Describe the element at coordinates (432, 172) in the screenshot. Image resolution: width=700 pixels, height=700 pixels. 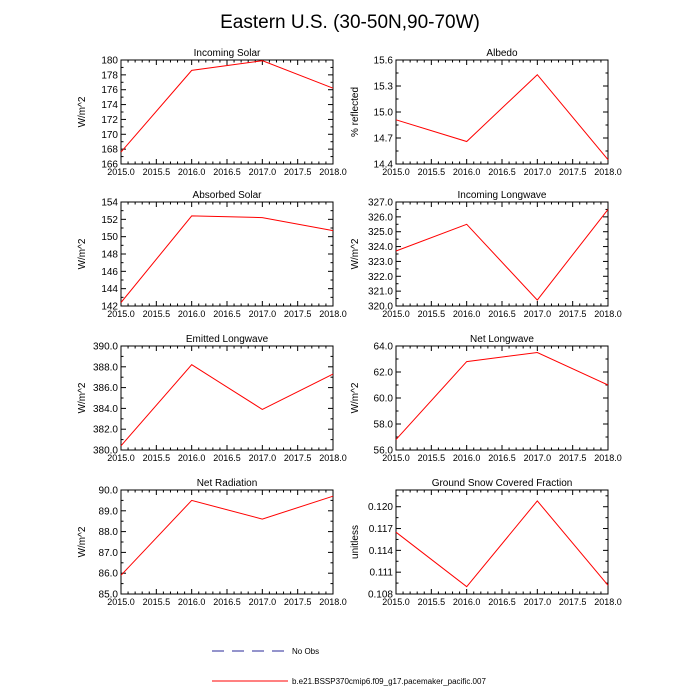
I see `chart-albedo-xtick-label: 2015.5` at that location.